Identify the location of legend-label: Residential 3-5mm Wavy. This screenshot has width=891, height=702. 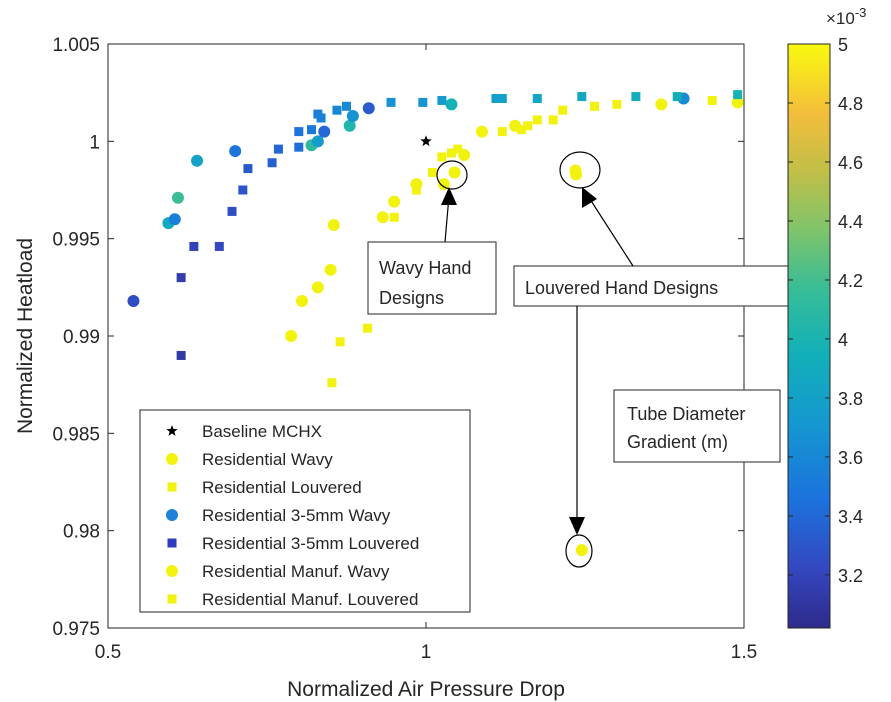
(296, 515).